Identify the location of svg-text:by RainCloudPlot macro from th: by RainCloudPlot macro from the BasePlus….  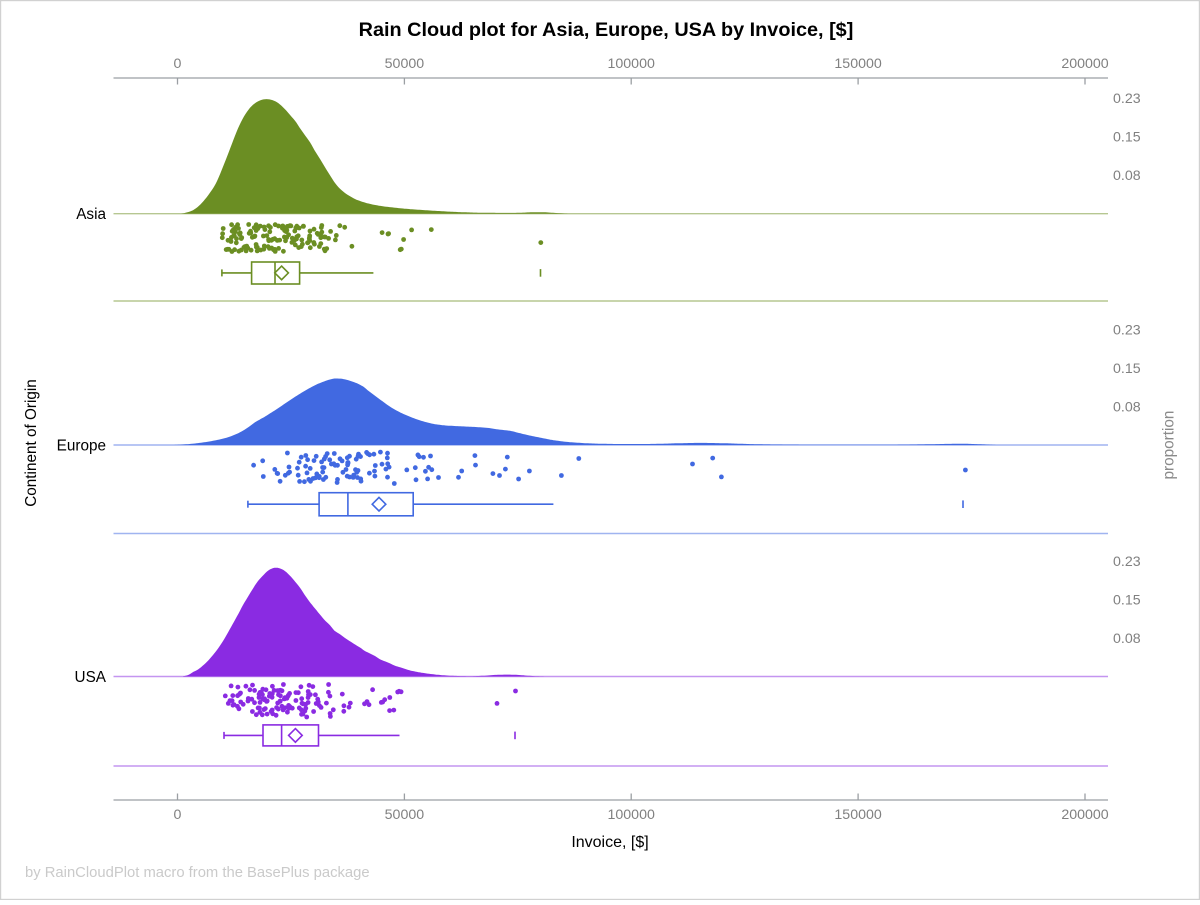
(197, 873).